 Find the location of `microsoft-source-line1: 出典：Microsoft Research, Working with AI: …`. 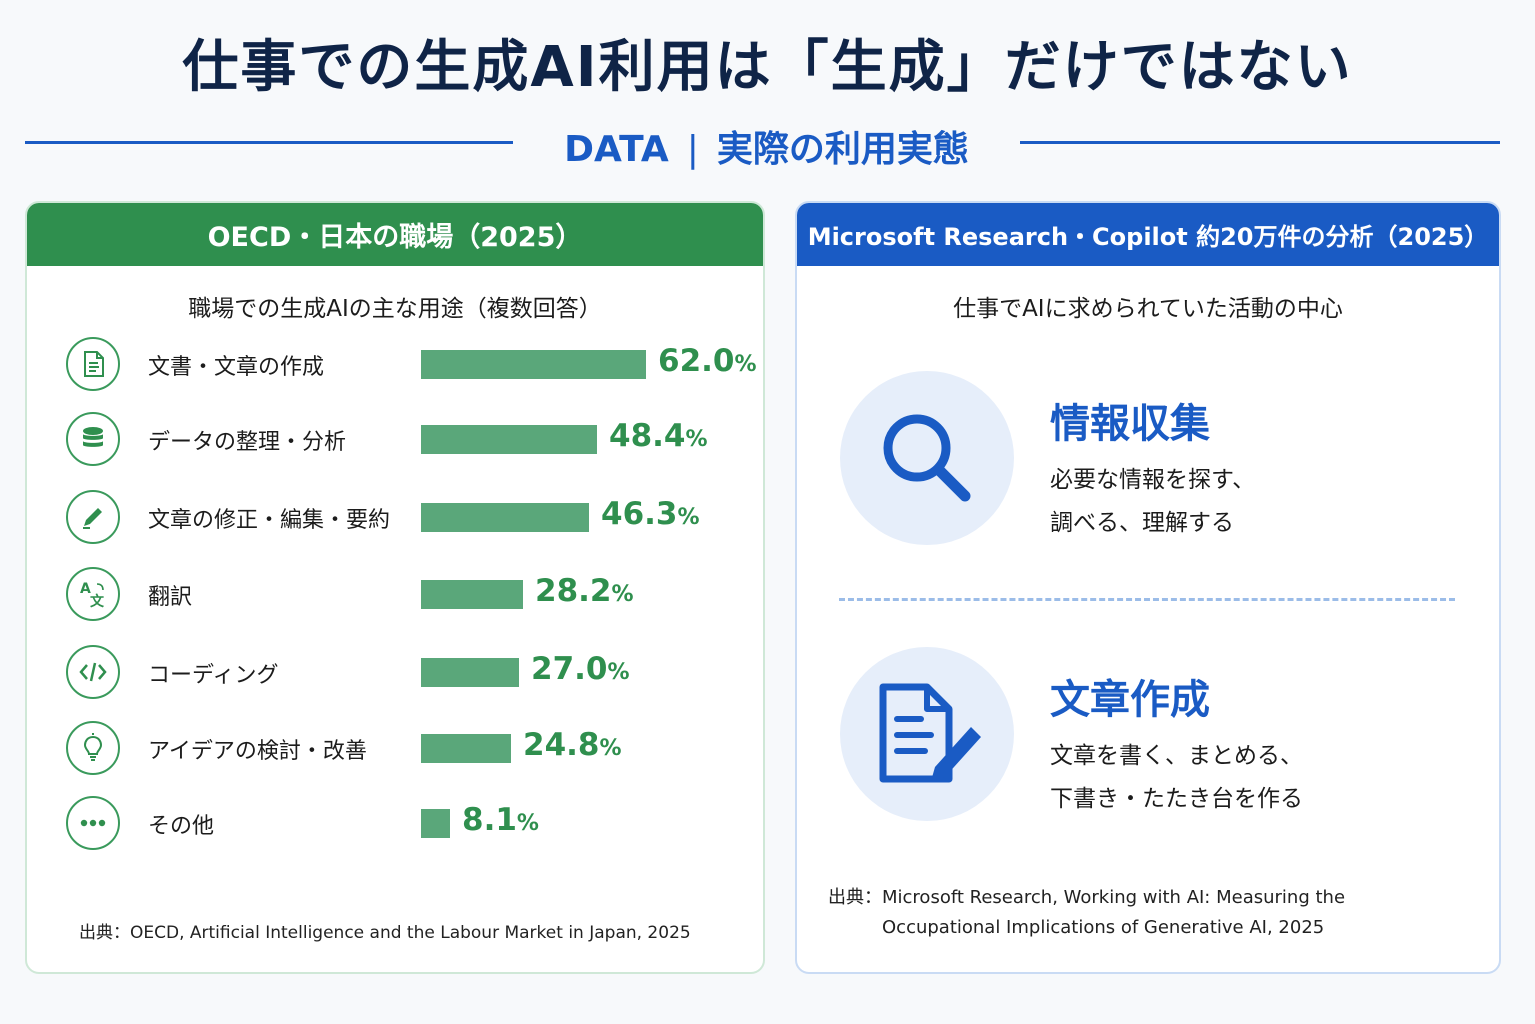

microsoft-source-line1: 出典：Microsoft Research, Working with AI: … is located at coordinates (1087, 897).